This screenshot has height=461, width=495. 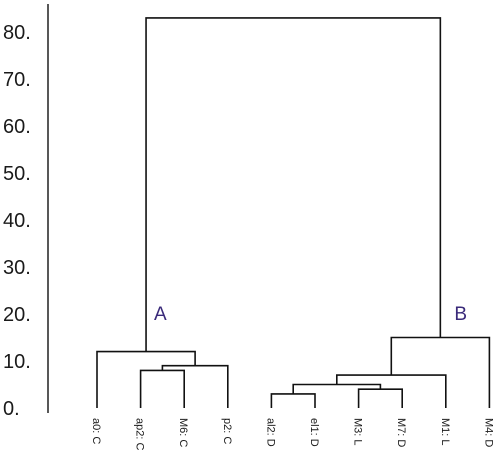 I want to click on leaf-label: M6: C, so click(x=183, y=432).